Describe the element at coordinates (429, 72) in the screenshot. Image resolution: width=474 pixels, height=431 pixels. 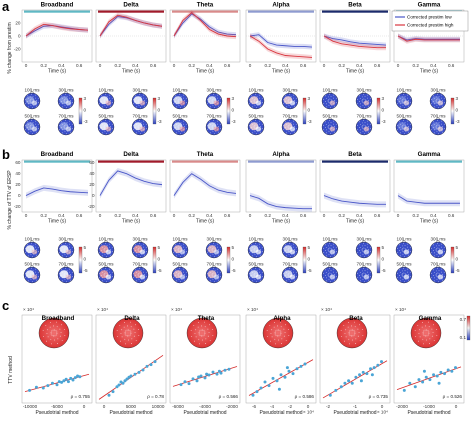
I see `row-a-xlabel: Time (s)` at that location.